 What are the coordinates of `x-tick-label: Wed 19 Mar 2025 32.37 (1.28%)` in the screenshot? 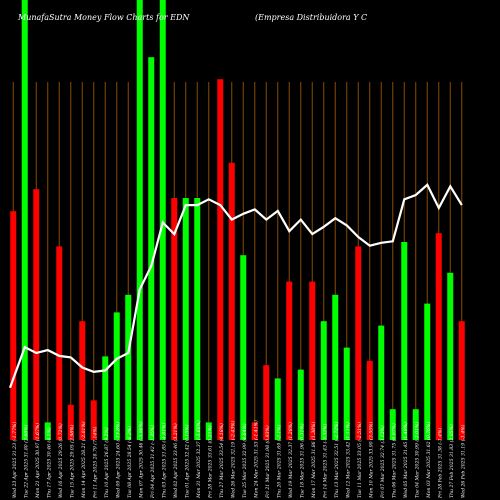 It's located at (290, 460).